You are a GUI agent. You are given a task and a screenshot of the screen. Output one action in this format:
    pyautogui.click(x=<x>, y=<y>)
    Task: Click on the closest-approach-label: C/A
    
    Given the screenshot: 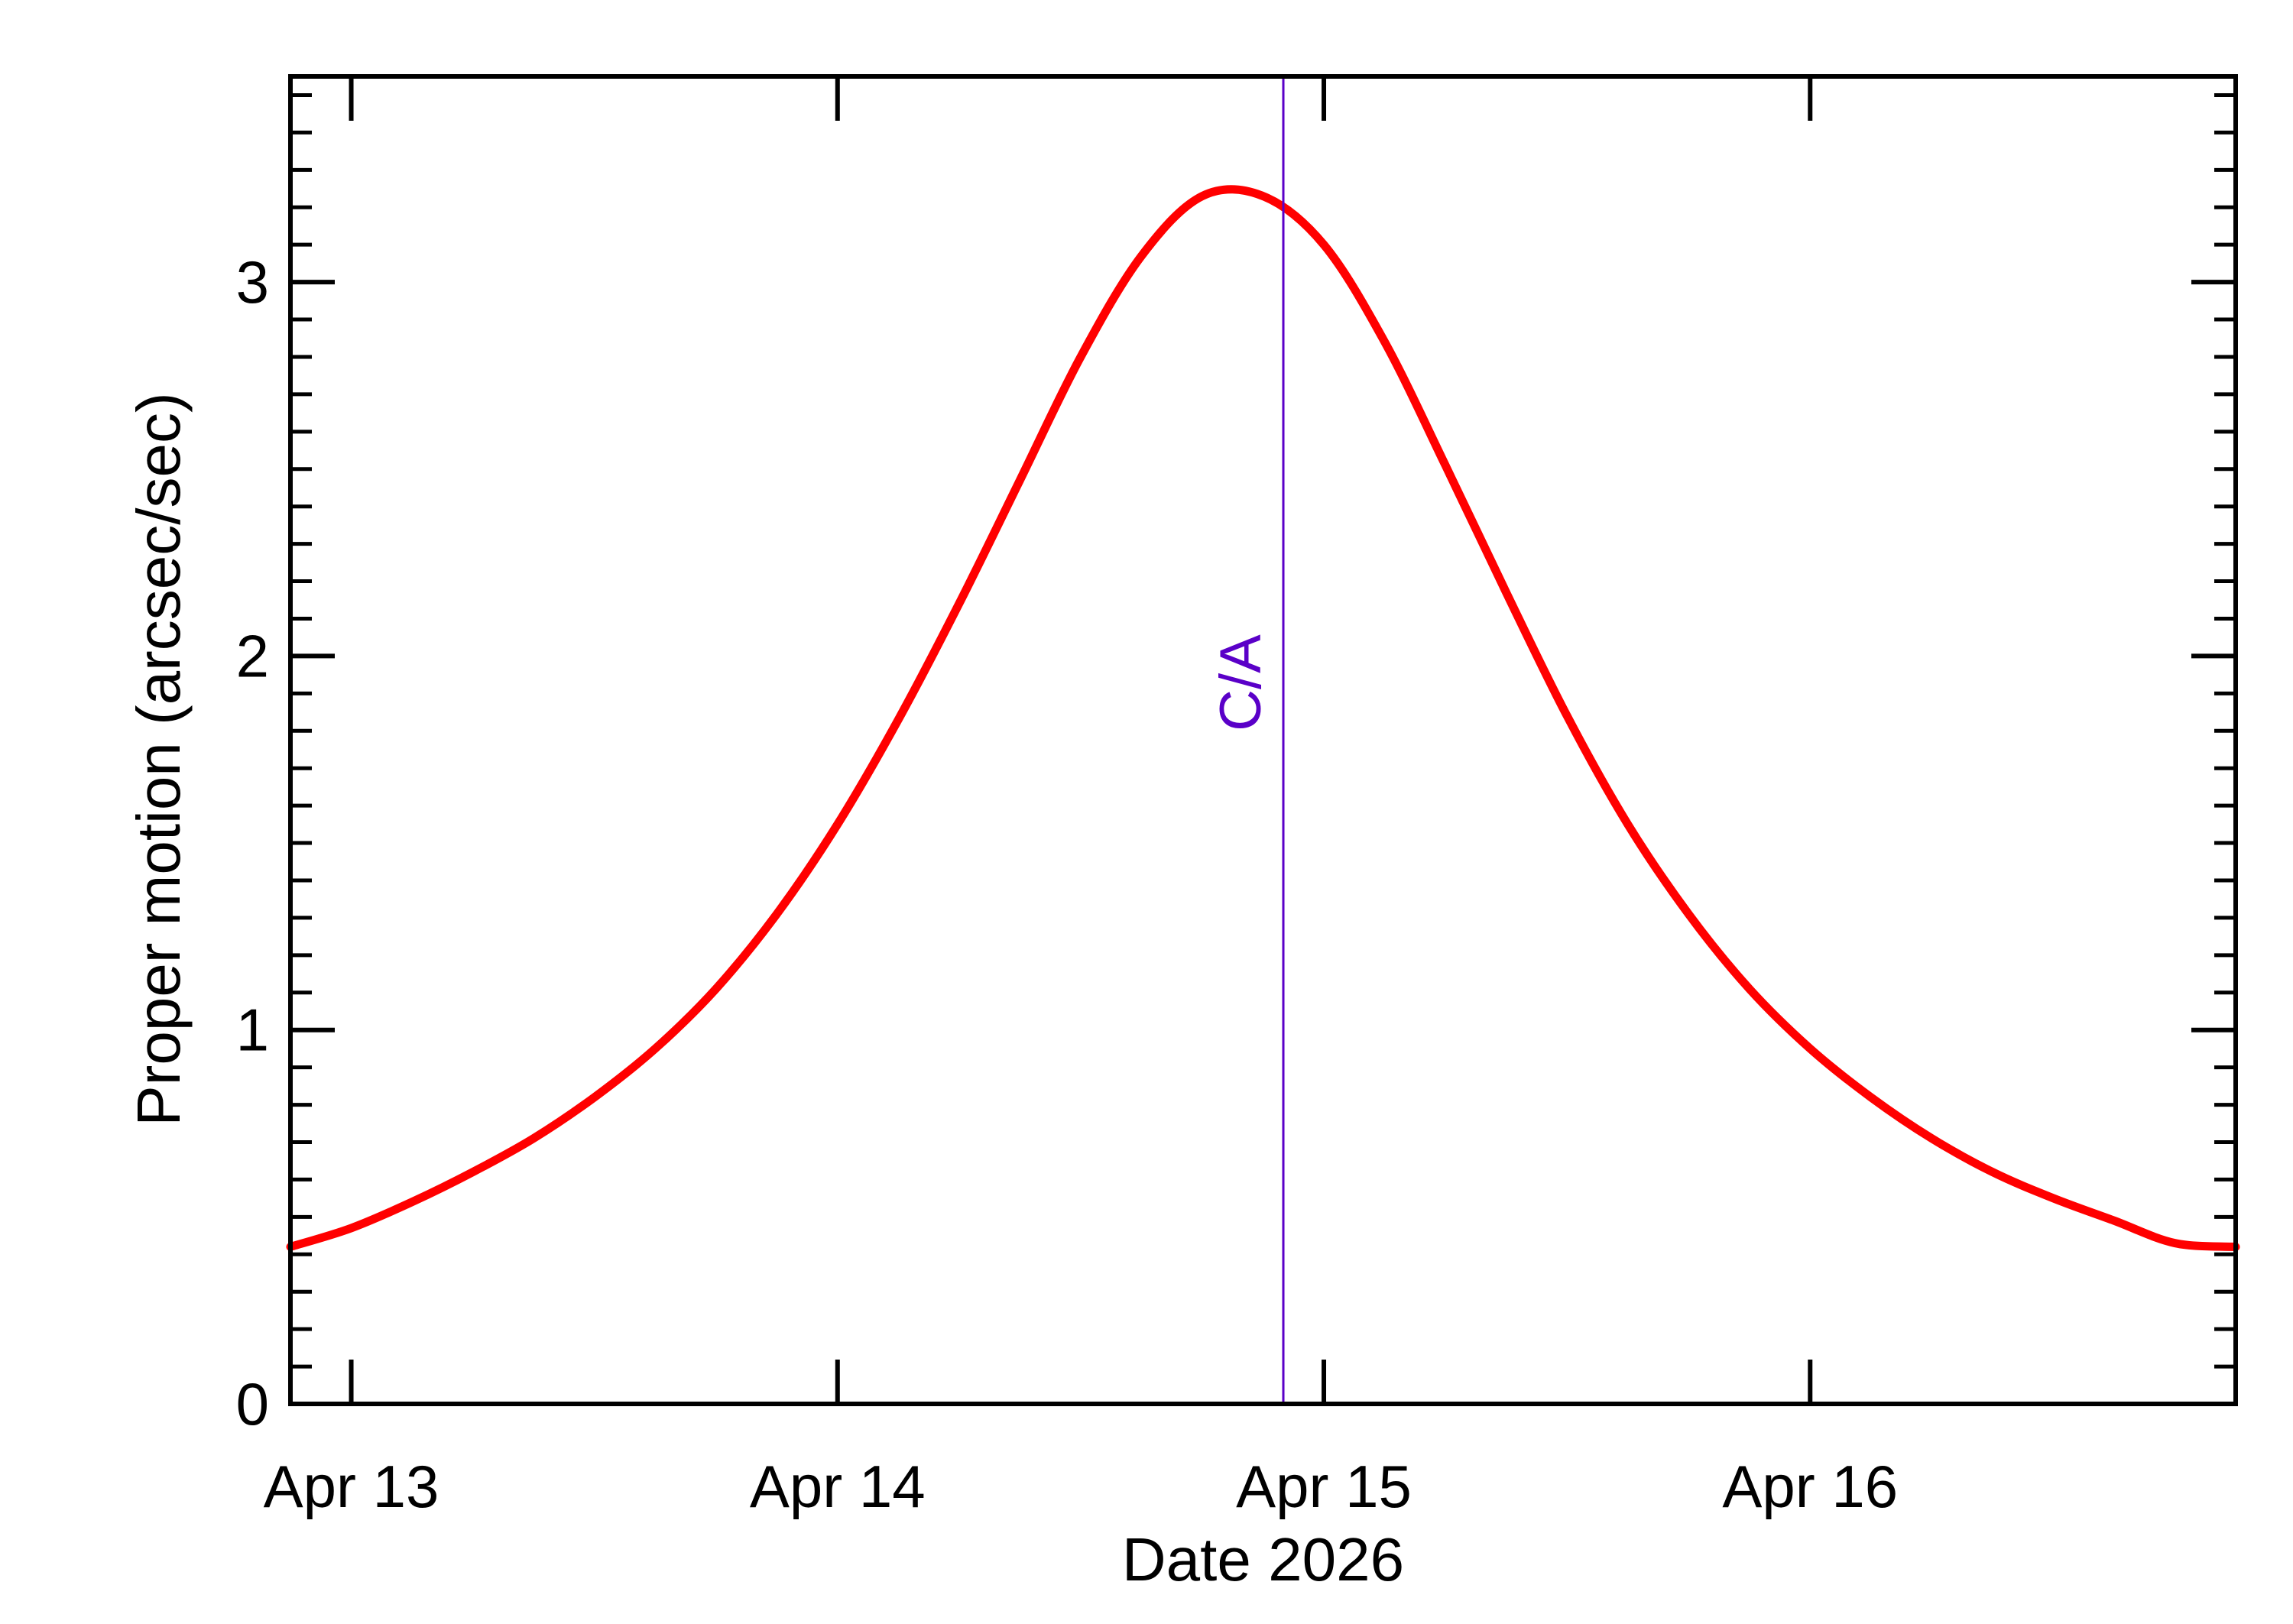 What is the action you would take?
    pyautogui.click(x=1240, y=682)
    